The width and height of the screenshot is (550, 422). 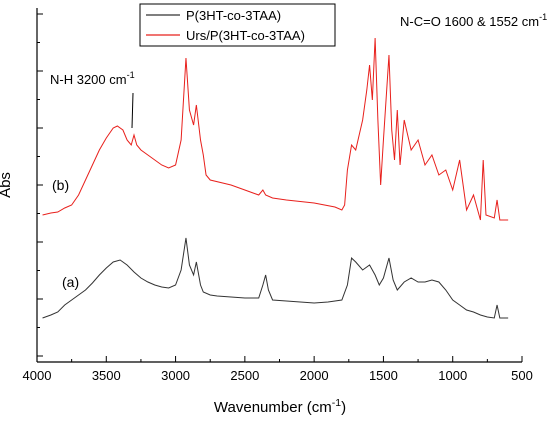 I want to click on annotation: (b), so click(x=60, y=185).